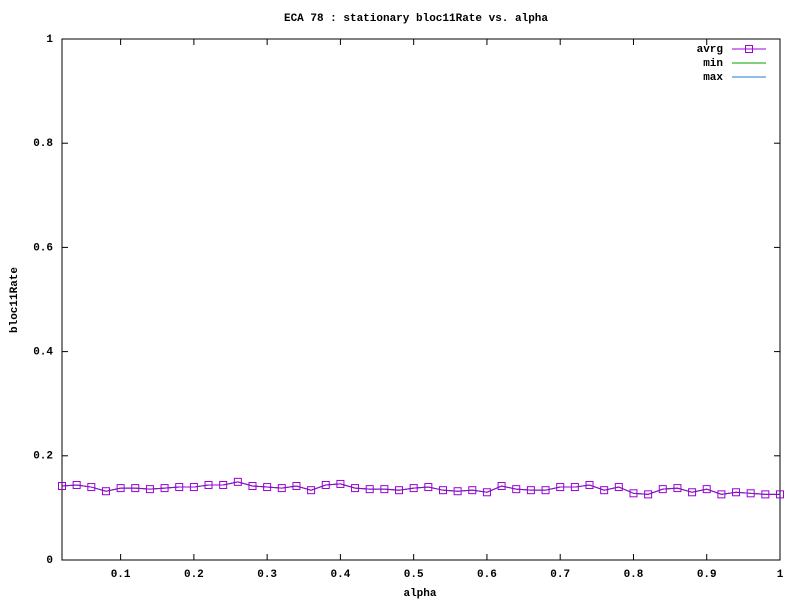 This screenshot has height=600, width=800. Describe the element at coordinates (780, 575) in the screenshot. I see `x-tick-label: 1` at that location.